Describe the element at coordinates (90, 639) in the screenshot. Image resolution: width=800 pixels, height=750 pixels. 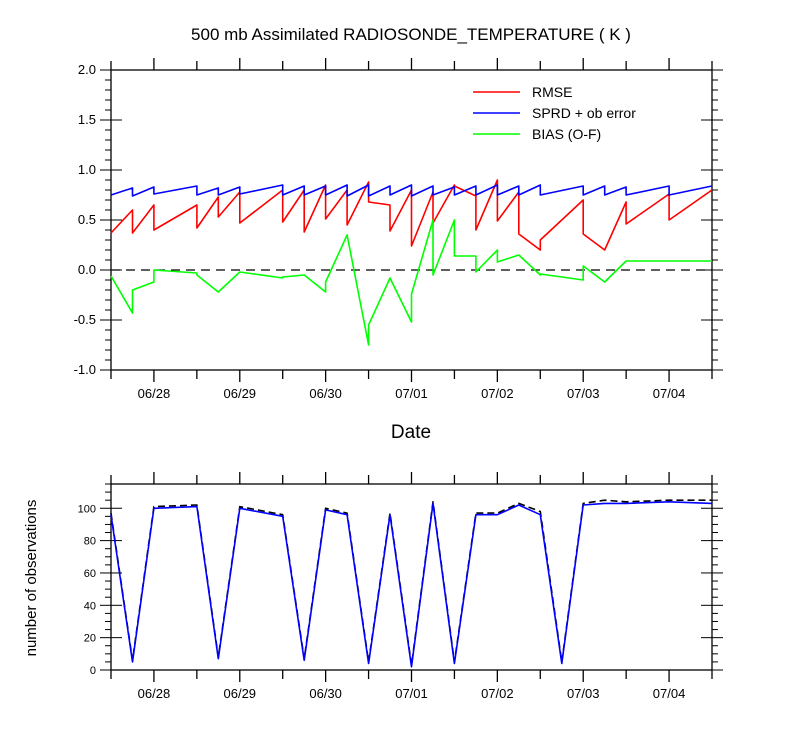
I see `y-tick-label: 20` at that location.